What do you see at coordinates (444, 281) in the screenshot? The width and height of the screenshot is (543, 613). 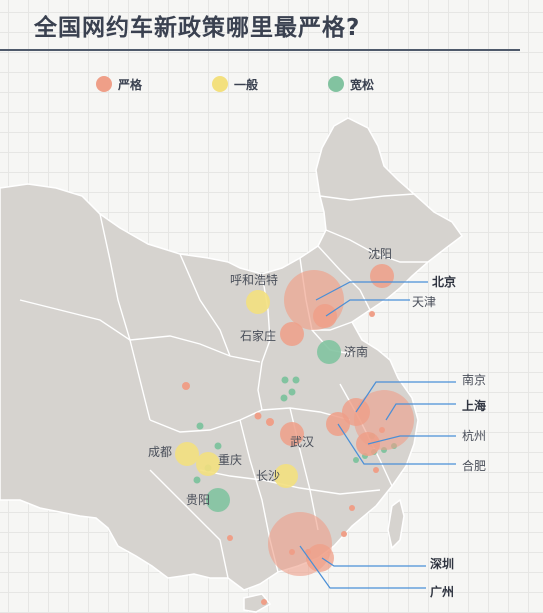 I see `label-beijing: 北京` at bounding box center [444, 281].